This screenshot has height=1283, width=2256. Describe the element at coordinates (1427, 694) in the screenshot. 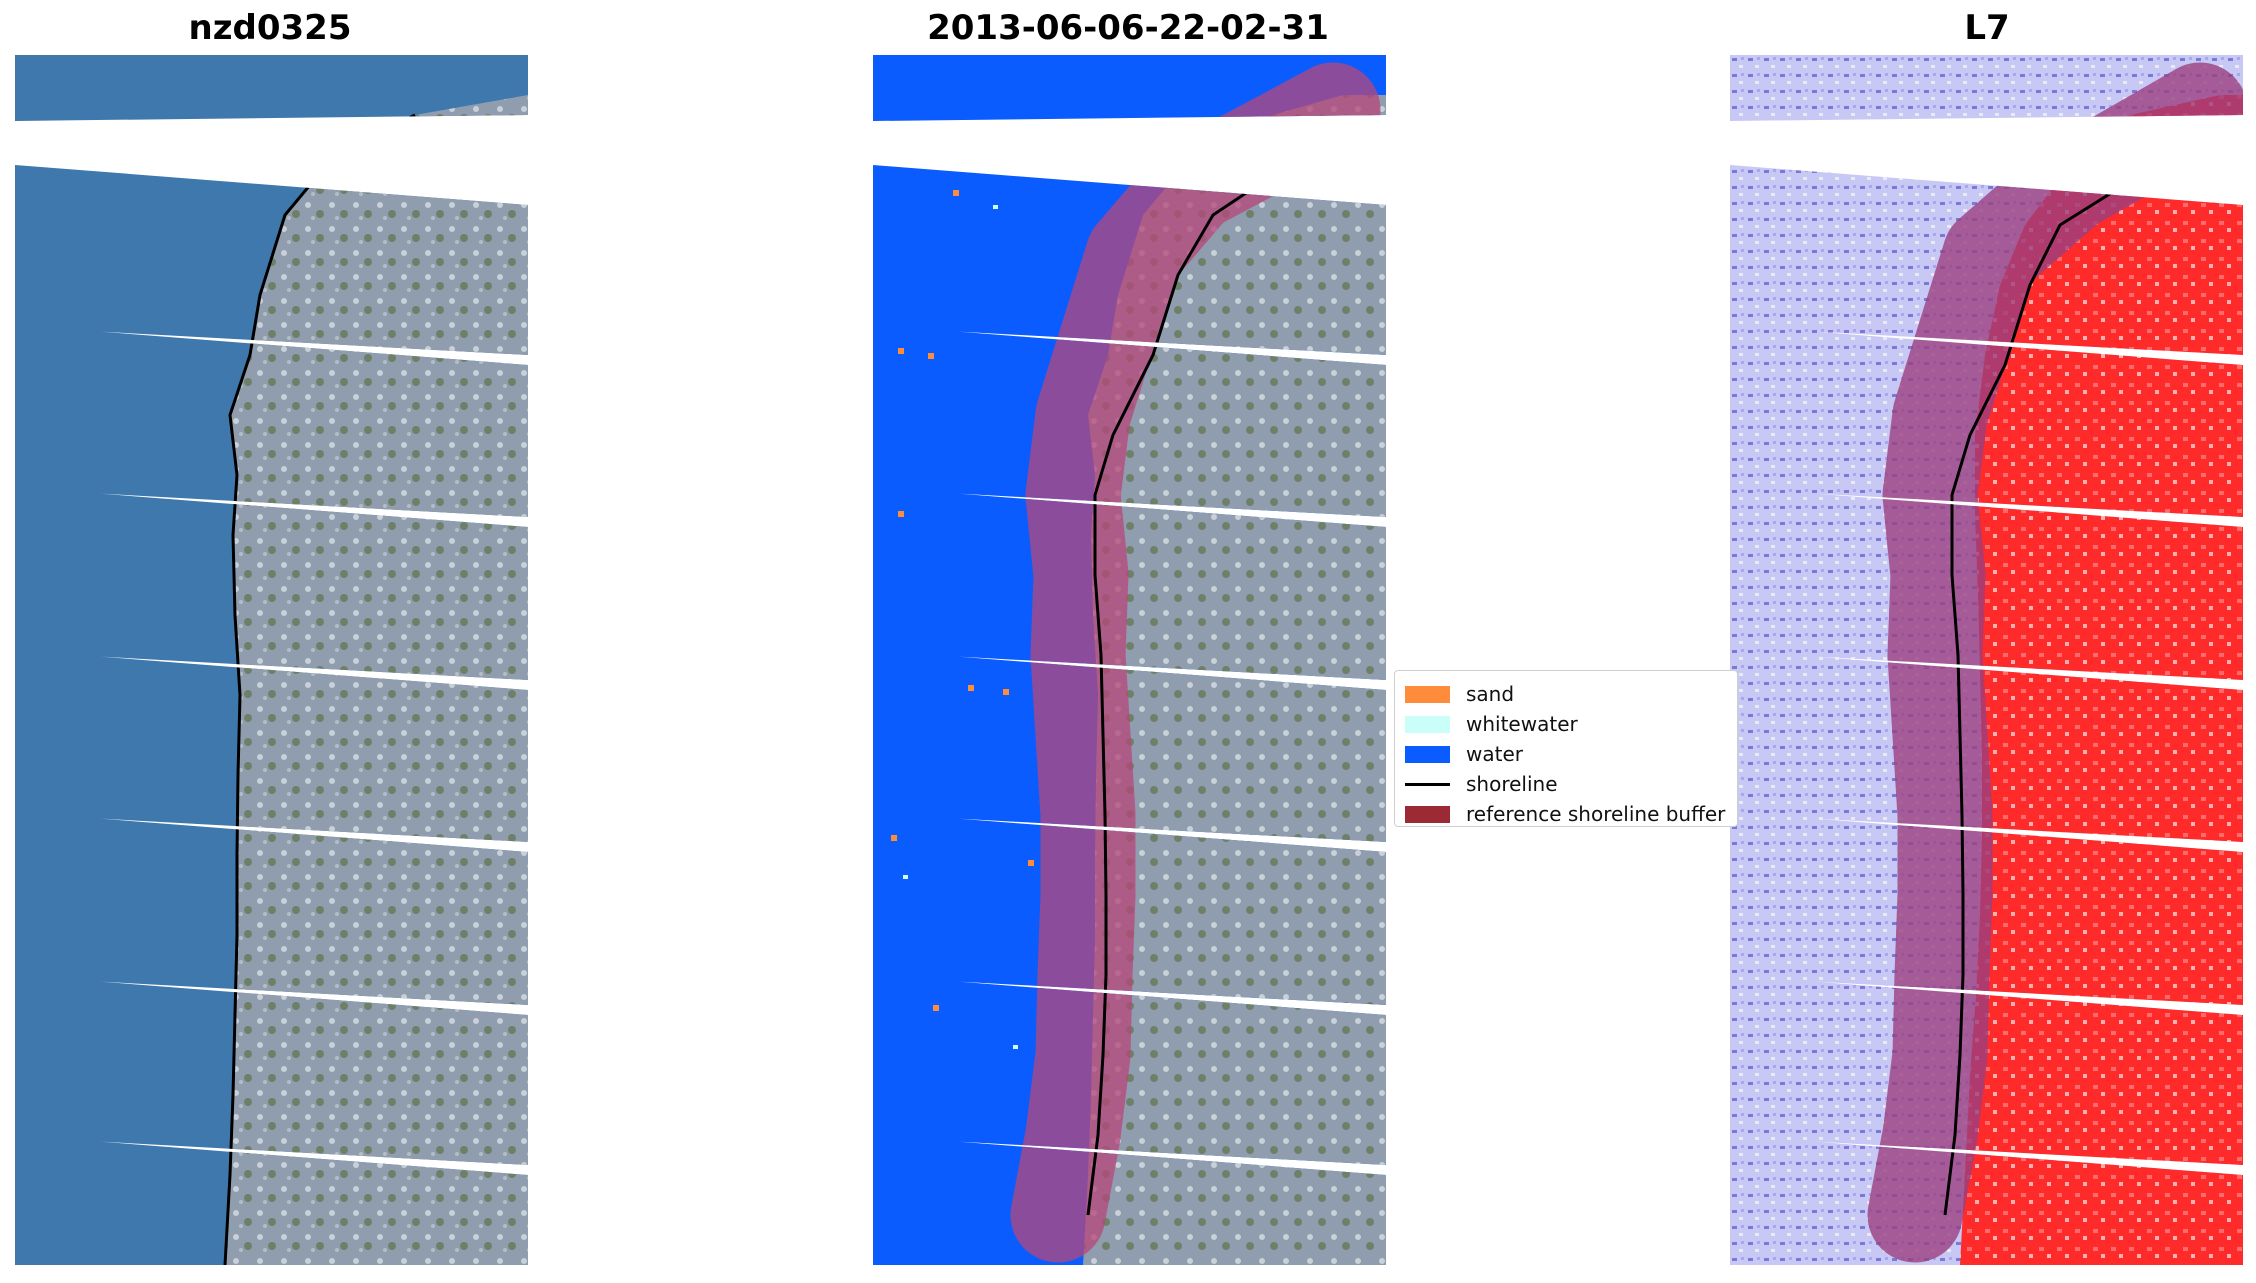

I see `sand-swatch` at that location.